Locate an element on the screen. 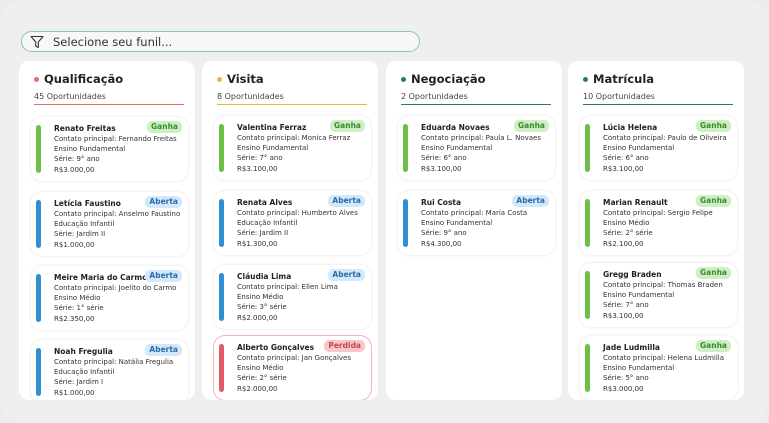 The height and width of the screenshot is (423, 769). column-count: 2 Oportunidades is located at coordinates (434, 96).